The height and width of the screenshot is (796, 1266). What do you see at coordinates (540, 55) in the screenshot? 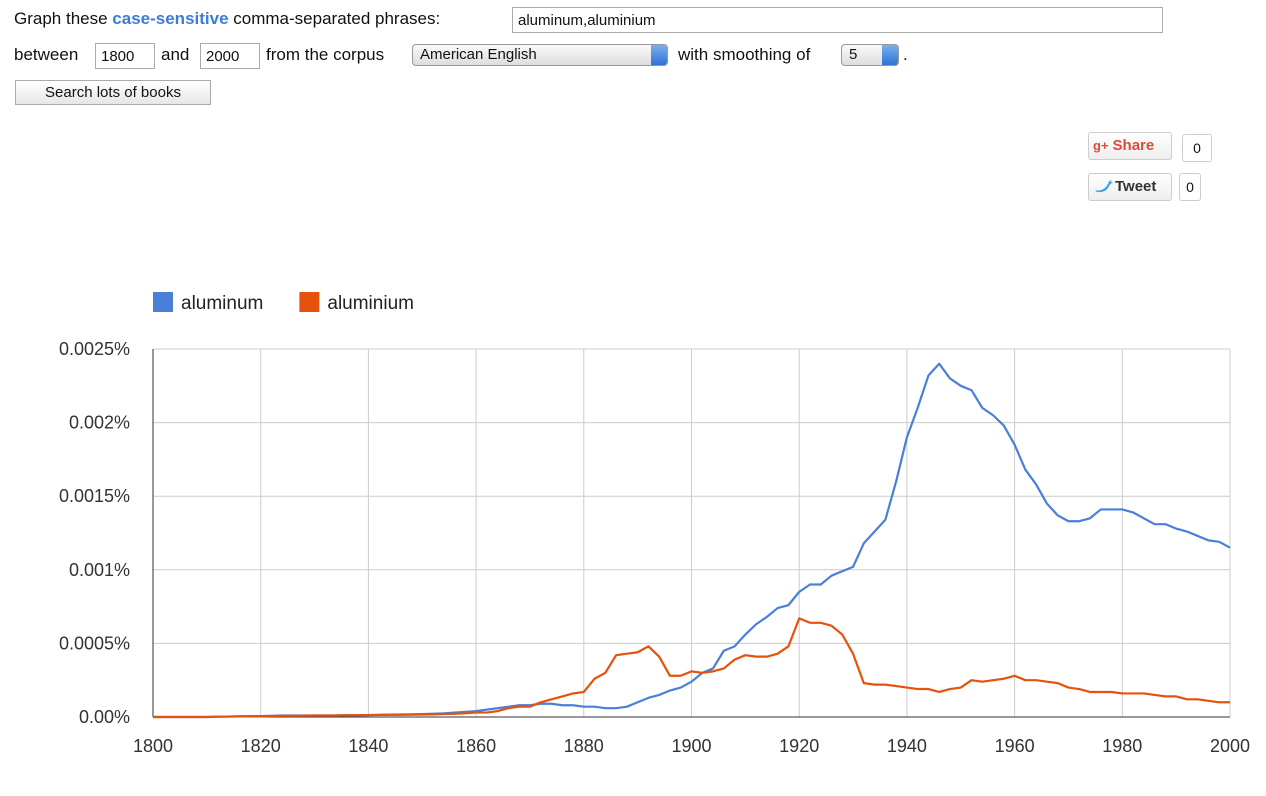
I see `corpus-select: American English` at bounding box center [540, 55].